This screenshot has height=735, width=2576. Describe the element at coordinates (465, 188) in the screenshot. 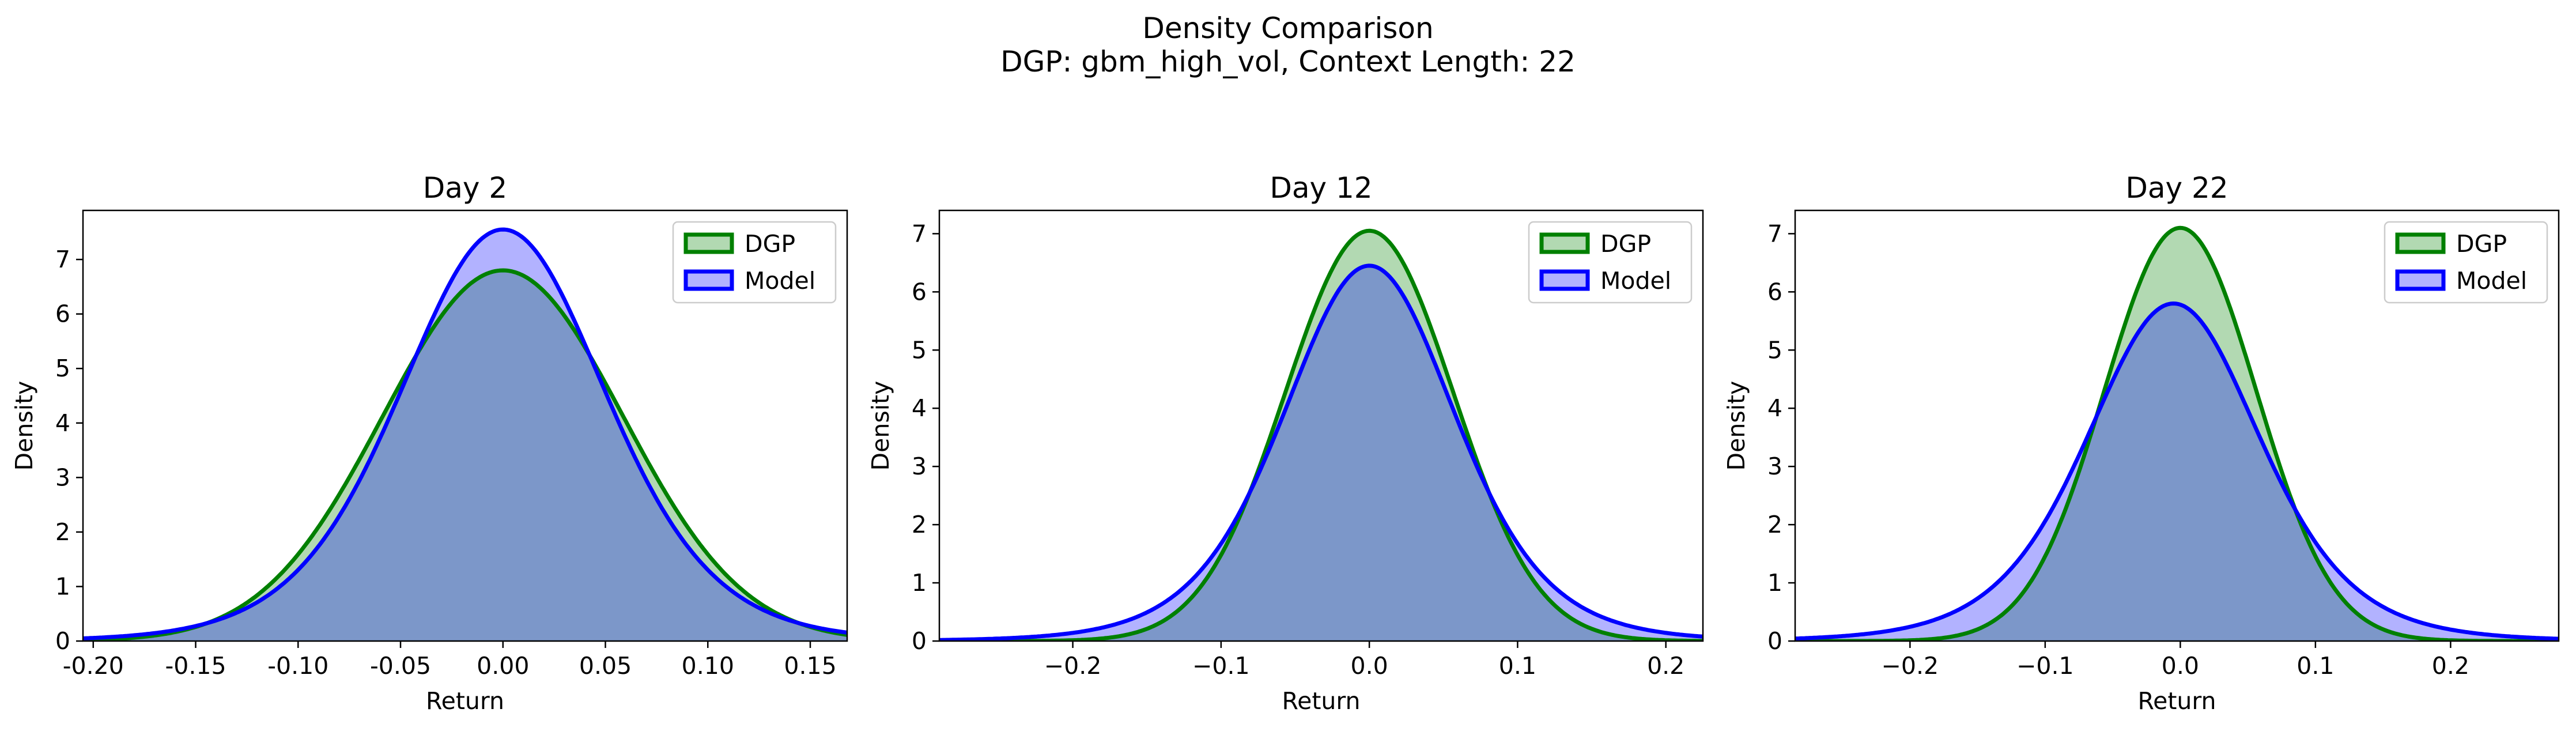

I see `panel-title: Day 2` at that location.